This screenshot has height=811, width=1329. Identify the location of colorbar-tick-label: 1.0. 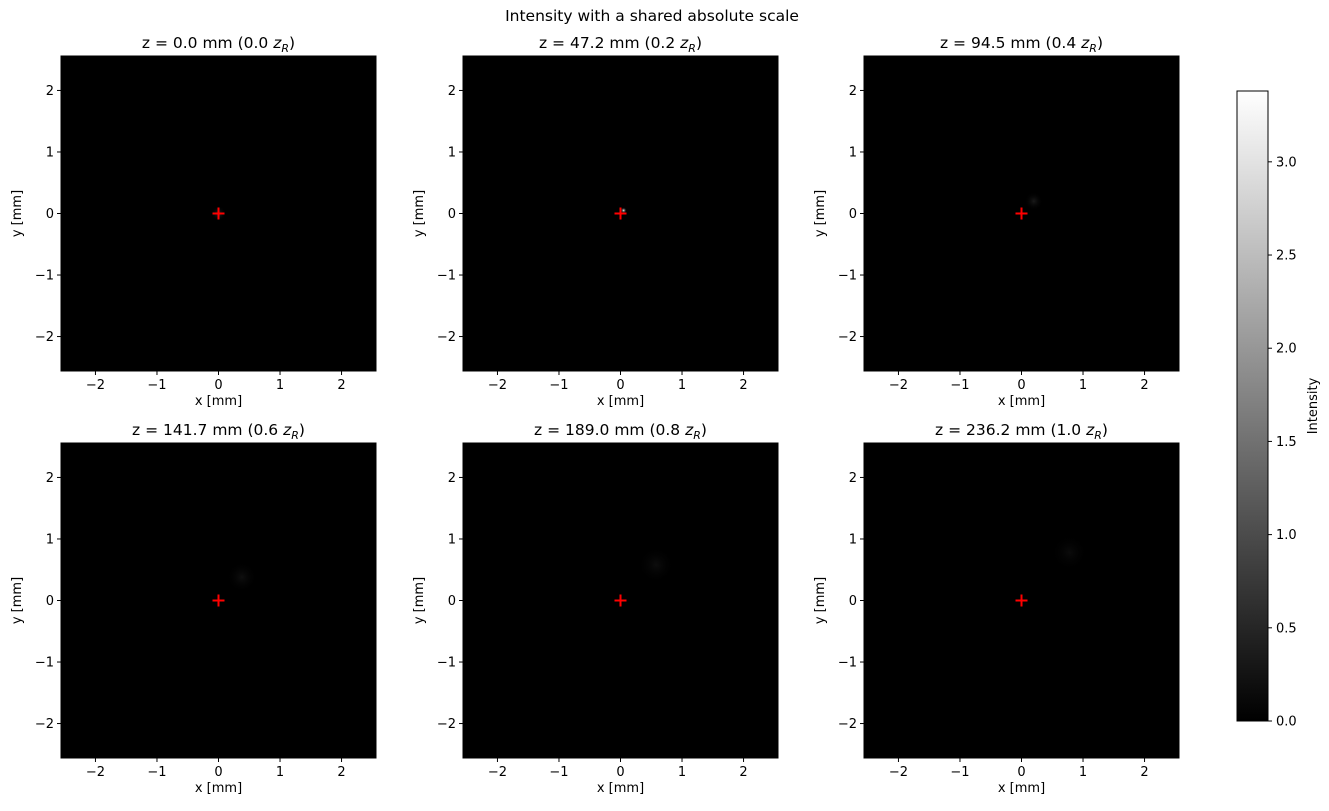
(1286, 535).